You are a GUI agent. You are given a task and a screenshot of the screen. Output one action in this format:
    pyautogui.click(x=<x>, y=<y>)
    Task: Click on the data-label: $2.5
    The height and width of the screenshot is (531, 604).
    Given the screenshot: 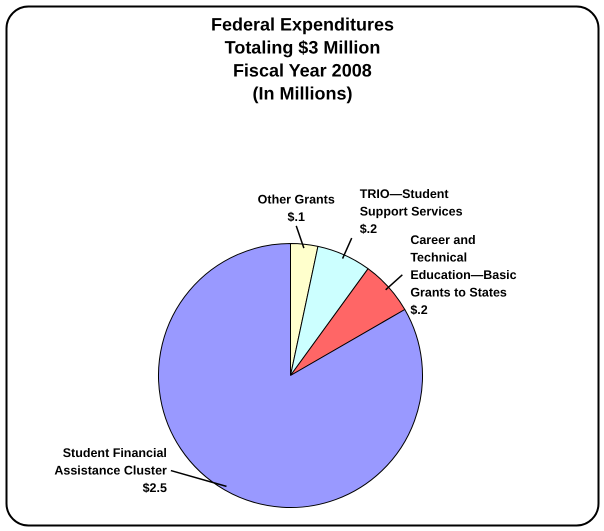 What is the action you would take?
    pyautogui.click(x=154, y=488)
    